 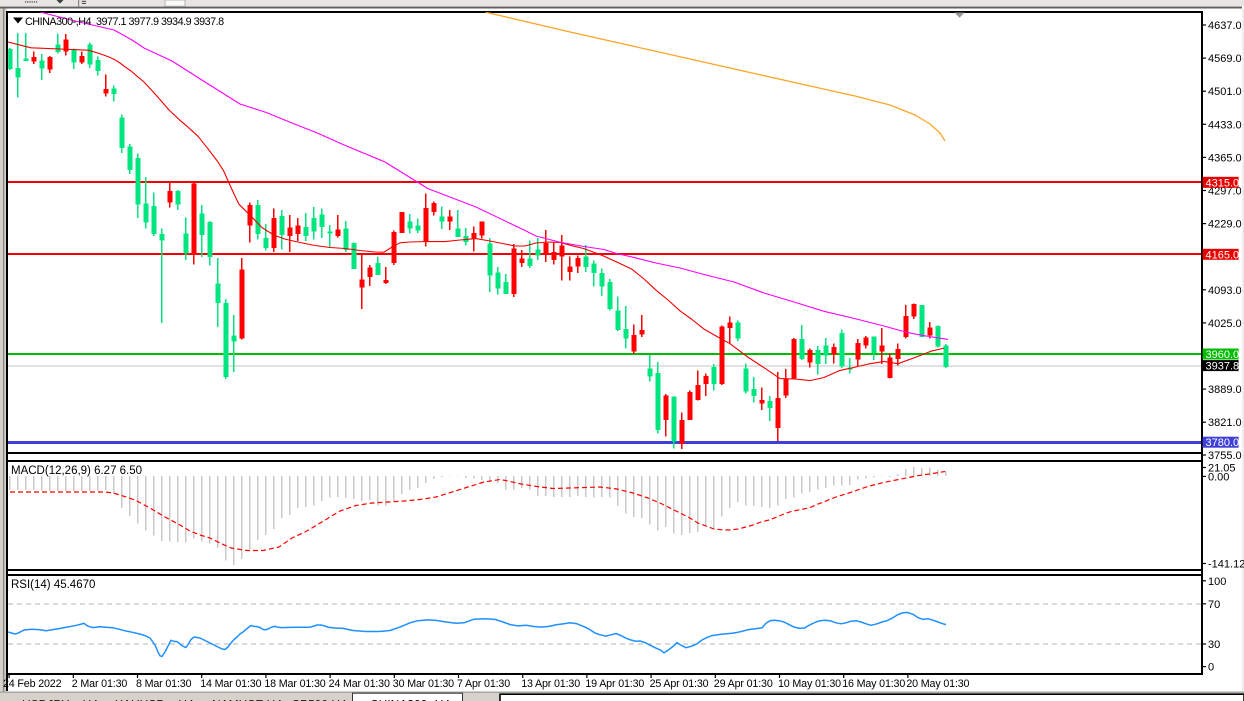 What do you see at coordinates (1225, 59) in the screenshot?
I see `svg-text: 4569.0` at bounding box center [1225, 59].